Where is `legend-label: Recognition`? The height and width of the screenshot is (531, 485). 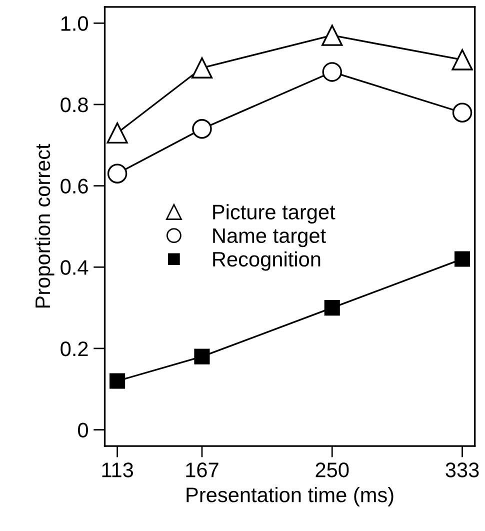
legend-label: Recognition is located at coordinates (266, 261).